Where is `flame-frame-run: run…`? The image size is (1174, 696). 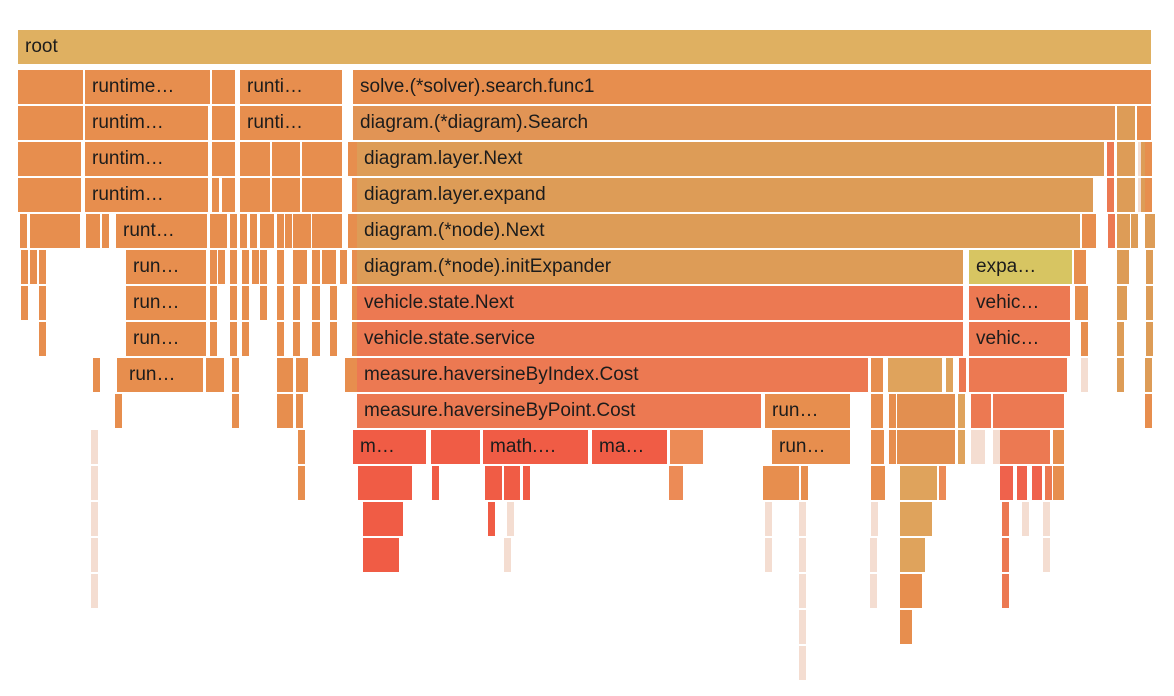 flame-frame-run: run… is located at coordinates (166, 303).